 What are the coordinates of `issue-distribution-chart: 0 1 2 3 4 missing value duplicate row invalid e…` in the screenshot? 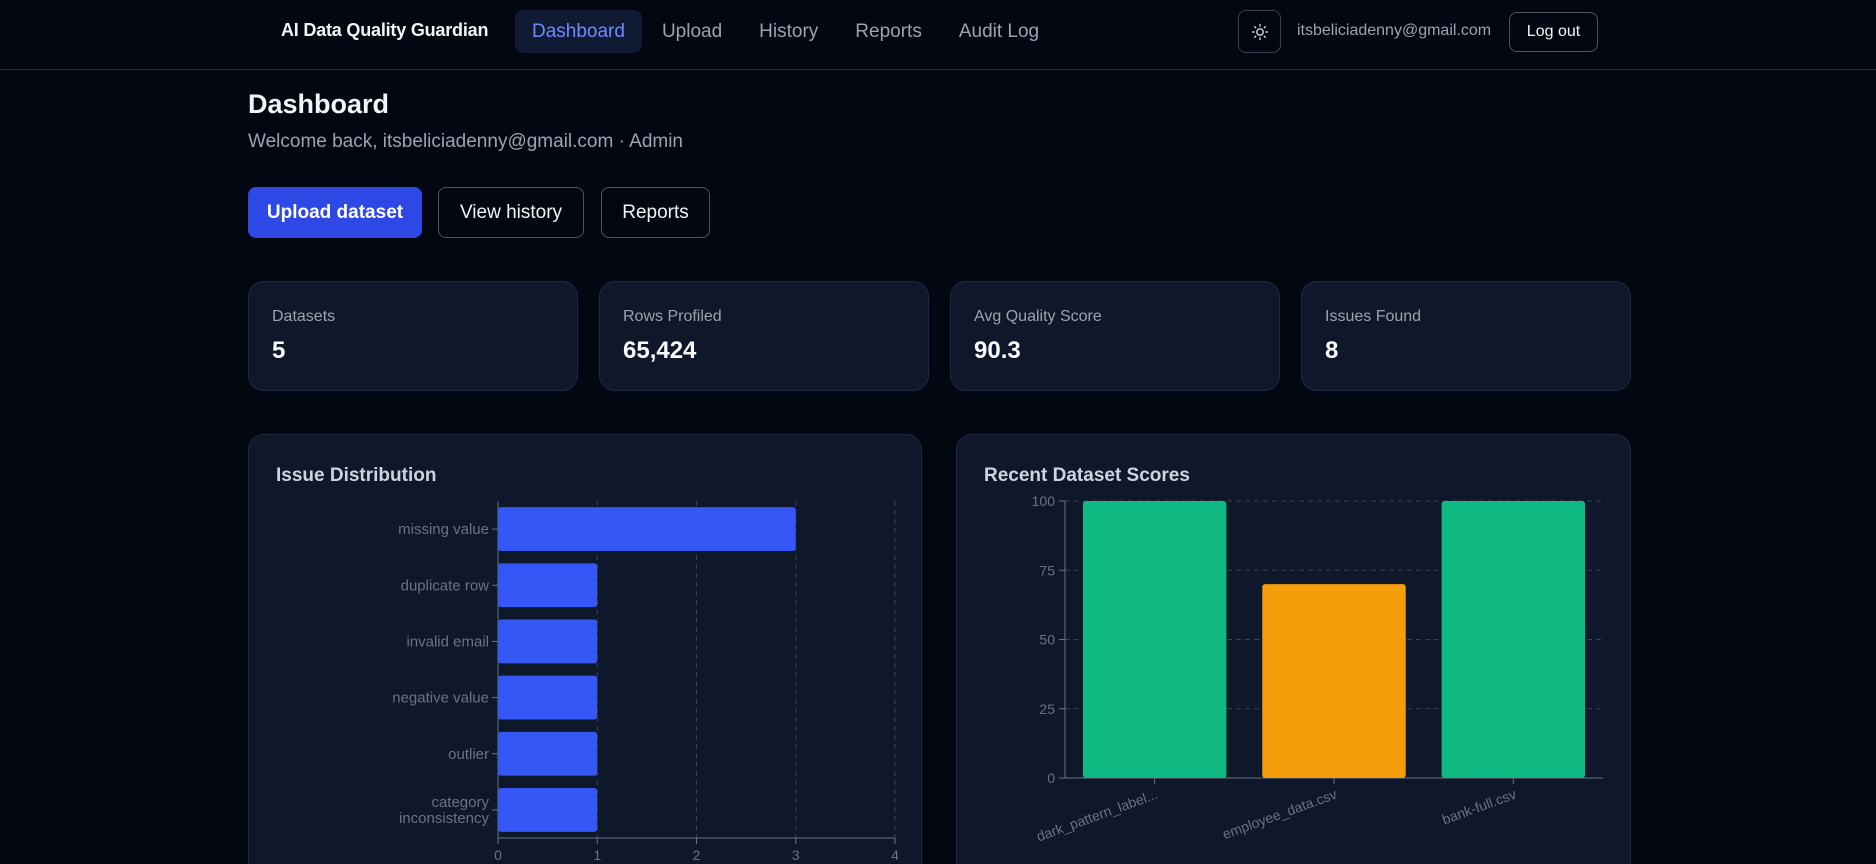 It's located at (645, 682).